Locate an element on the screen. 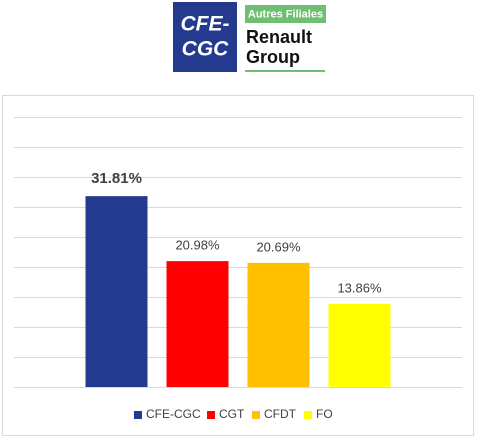 The height and width of the screenshot is (443, 477). legend-label: FO is located at coordinates (324, 414).